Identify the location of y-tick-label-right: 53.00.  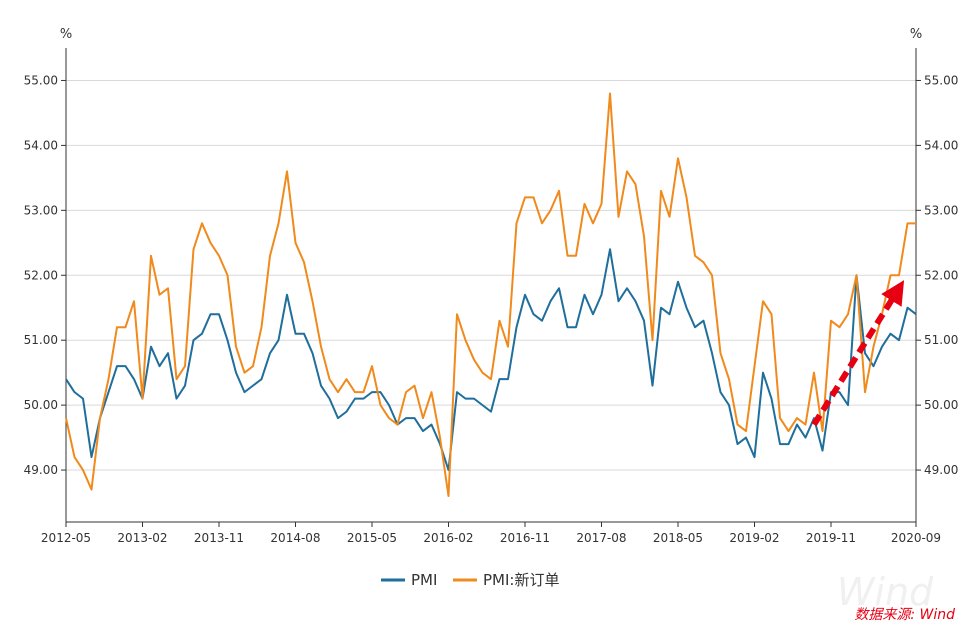
(941, 210).